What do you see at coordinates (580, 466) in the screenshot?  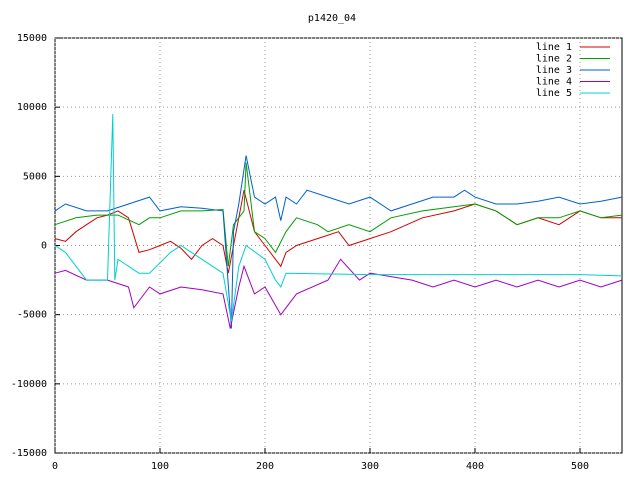 I see `x-tick-label: 500` at bounding box center [580, 466].